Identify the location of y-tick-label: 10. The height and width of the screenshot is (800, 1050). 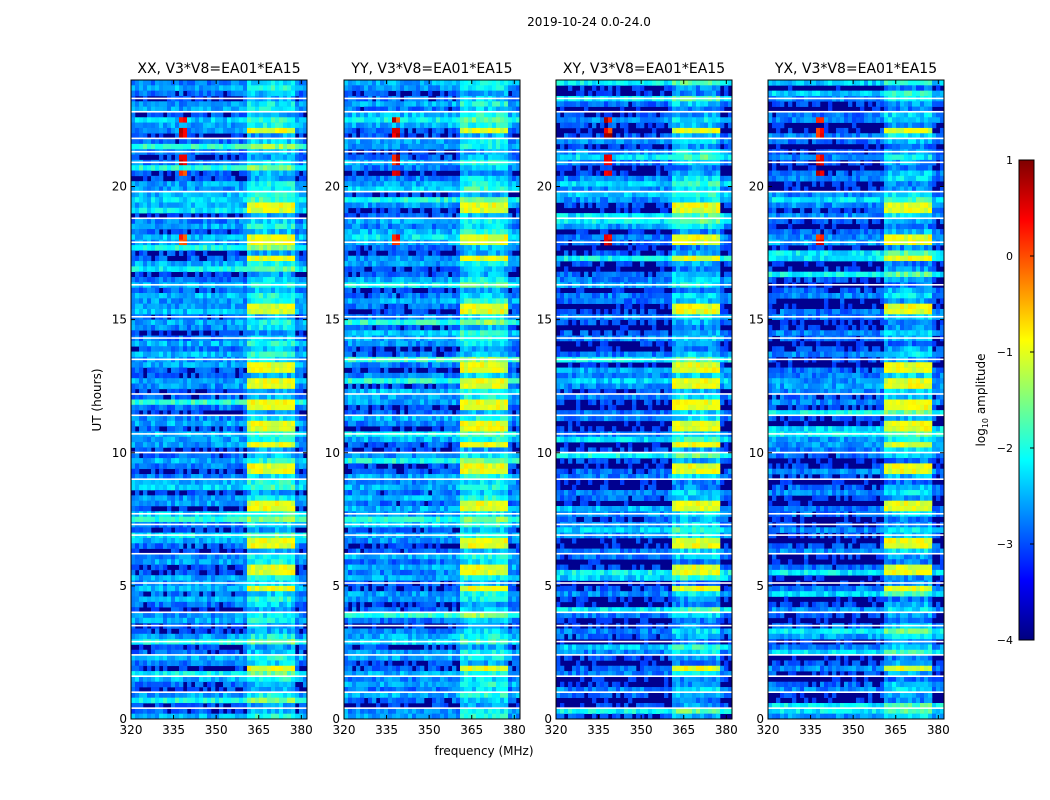
(119, 453).